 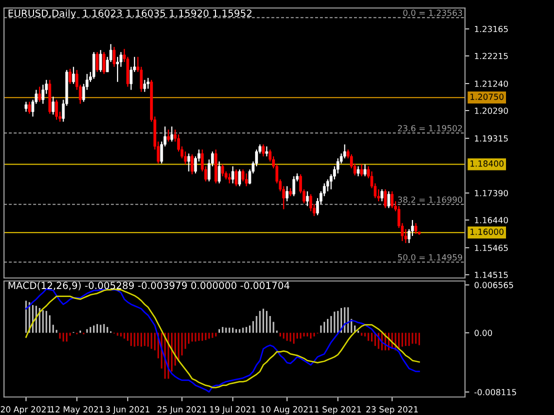 What do you see at coordinates (430, 128) in the screenshot?
I see `ref-line-label: 23.6 = 1.19502` at bounding box center [430, 128].